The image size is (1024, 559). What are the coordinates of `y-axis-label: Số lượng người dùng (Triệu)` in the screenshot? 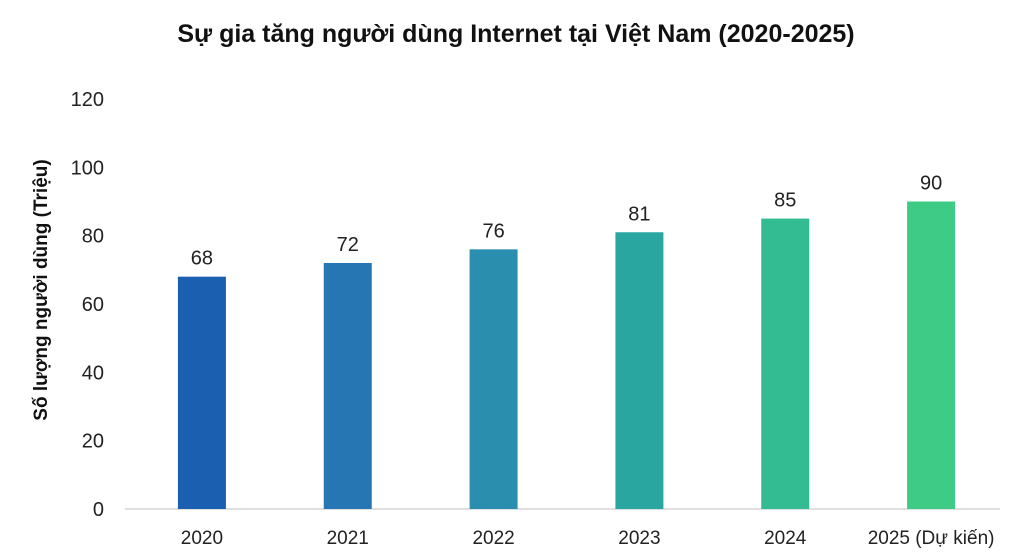 It's located at (41, 289).